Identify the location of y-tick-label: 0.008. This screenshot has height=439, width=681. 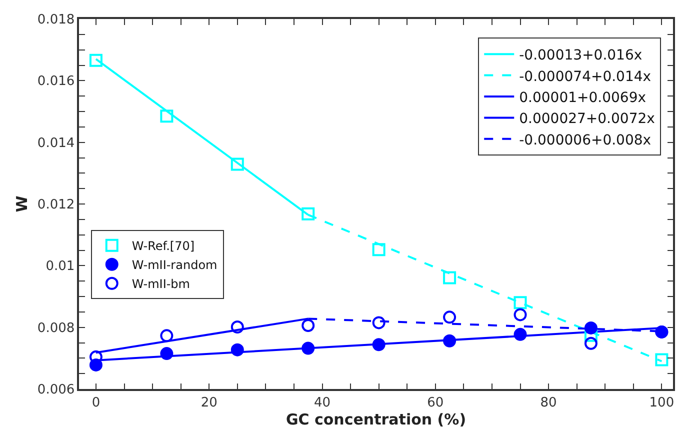
(56, 328).